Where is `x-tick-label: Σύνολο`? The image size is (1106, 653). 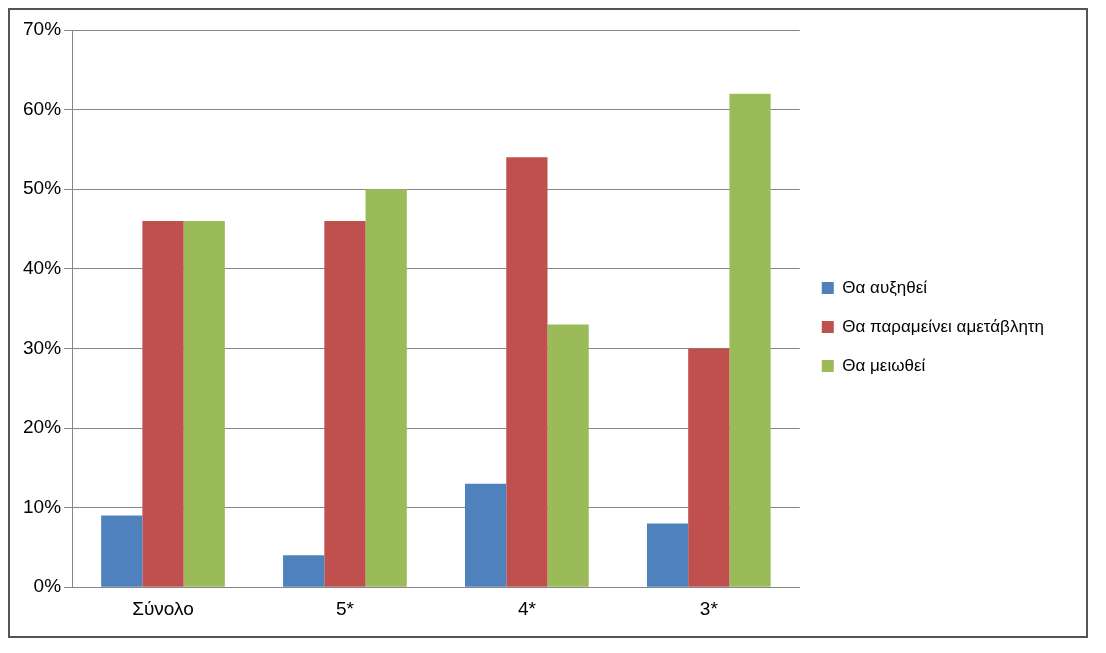
x-tick-label: Σύνολο is located at coordinates (163, 608).